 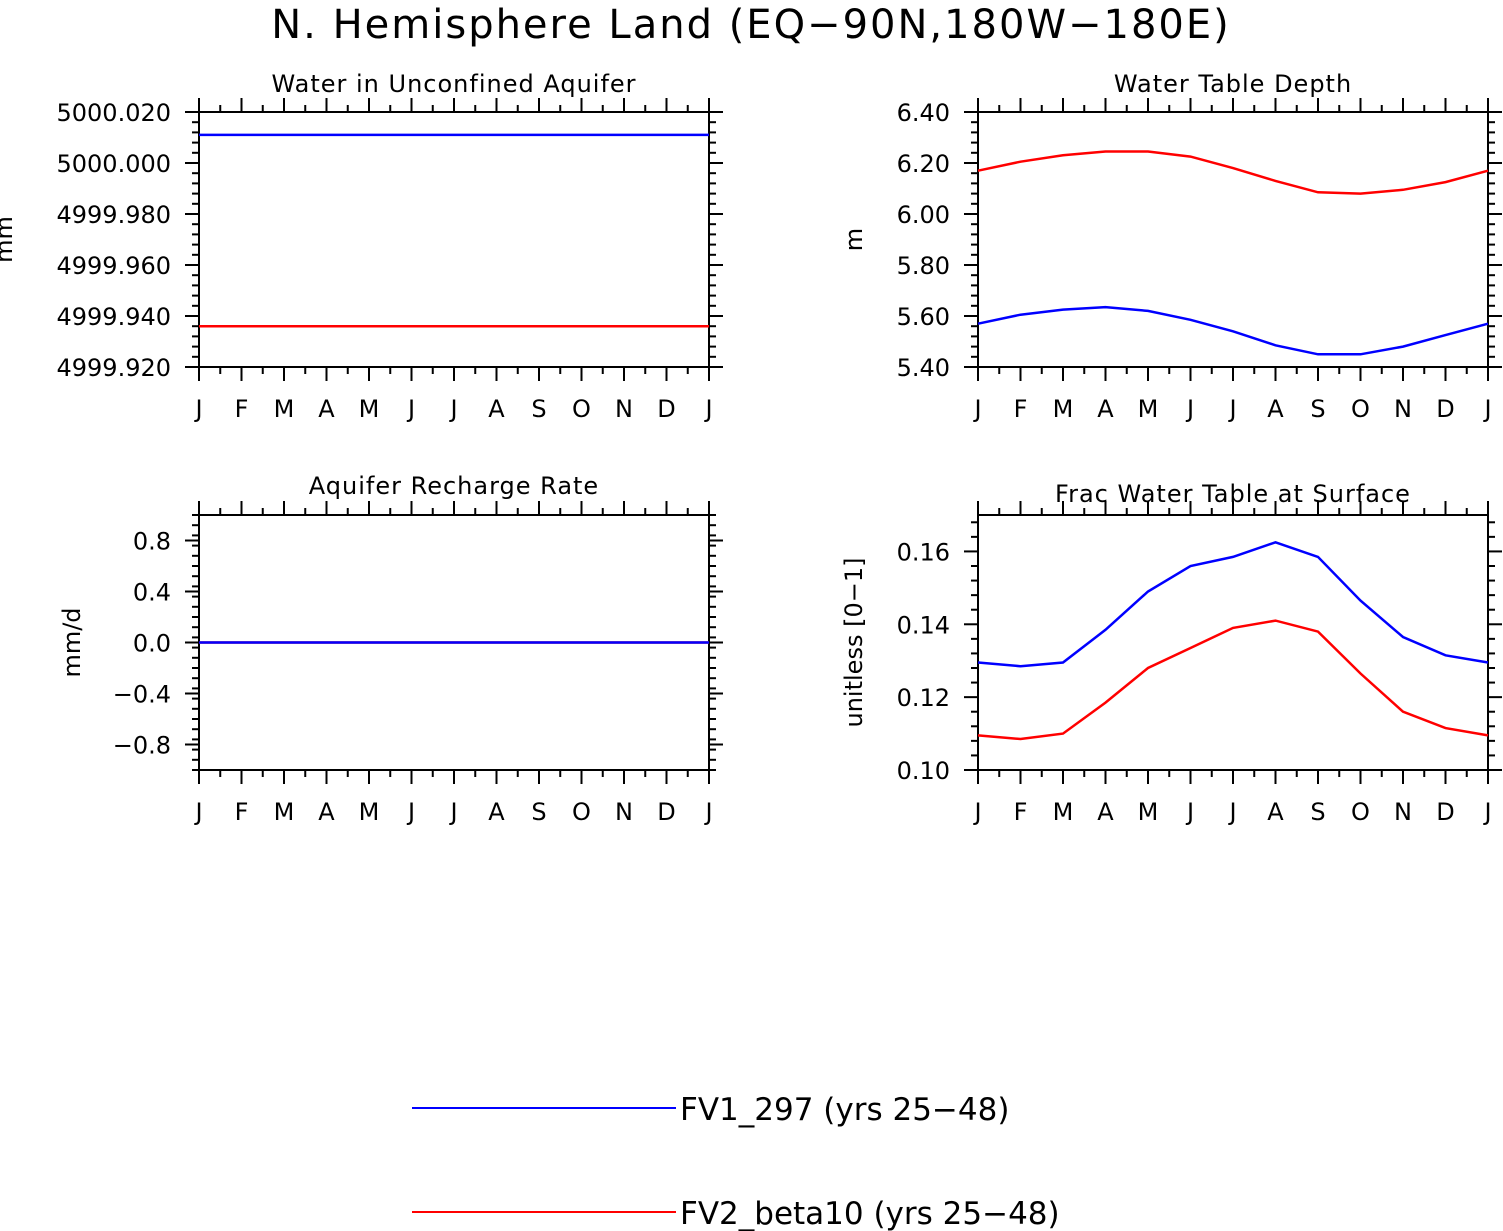 What do you see at coordinates (113, 113) in the screenshot?
I see `y-tick-label: 5000.020` at bounding box center [113, 113].